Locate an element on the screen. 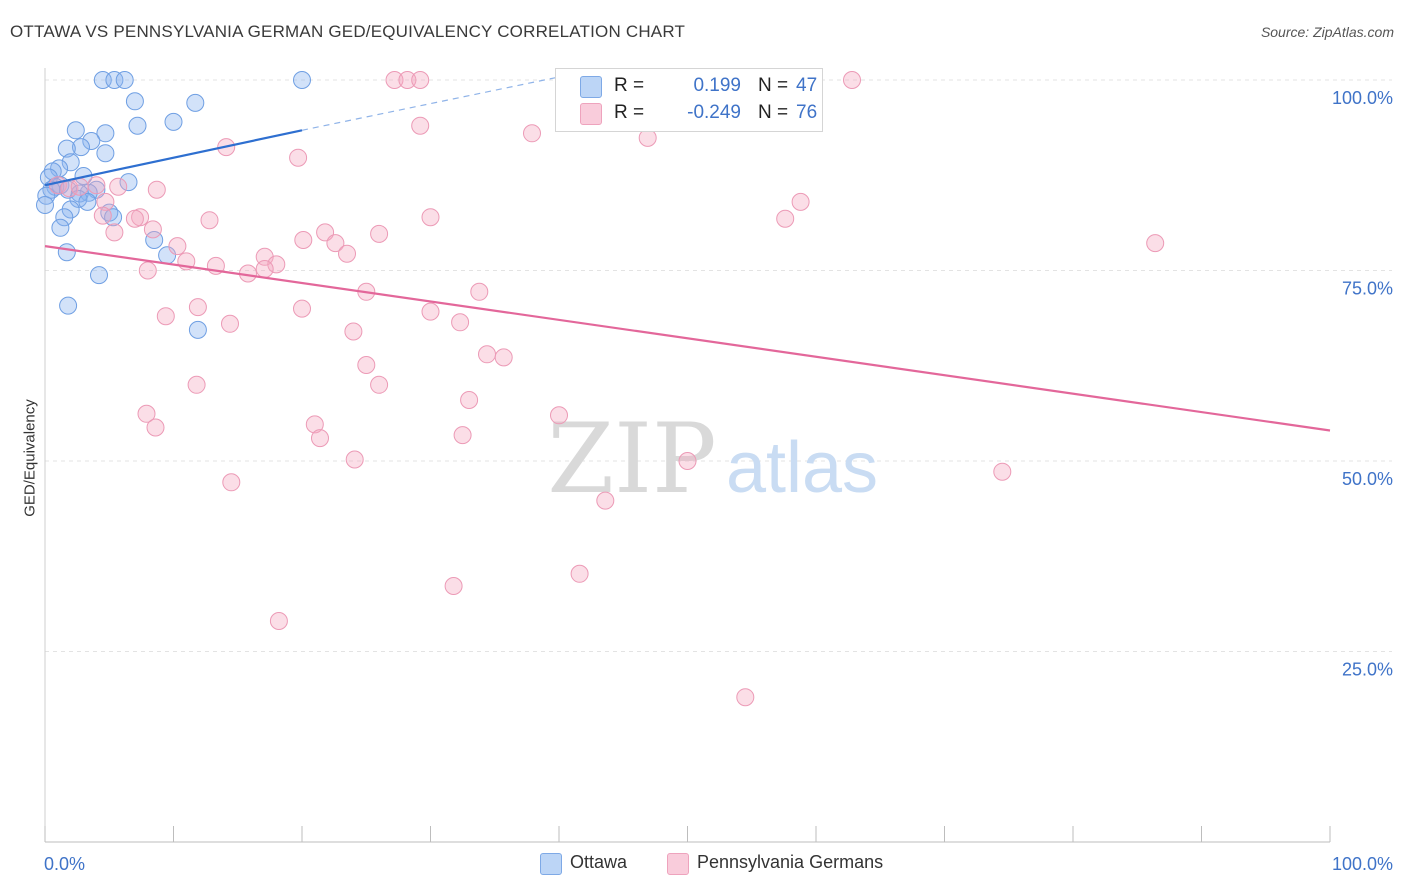 The height and width of the screenshot is (892, 1406). watermark-atlas: atlas is located at coordinates (802, 468).